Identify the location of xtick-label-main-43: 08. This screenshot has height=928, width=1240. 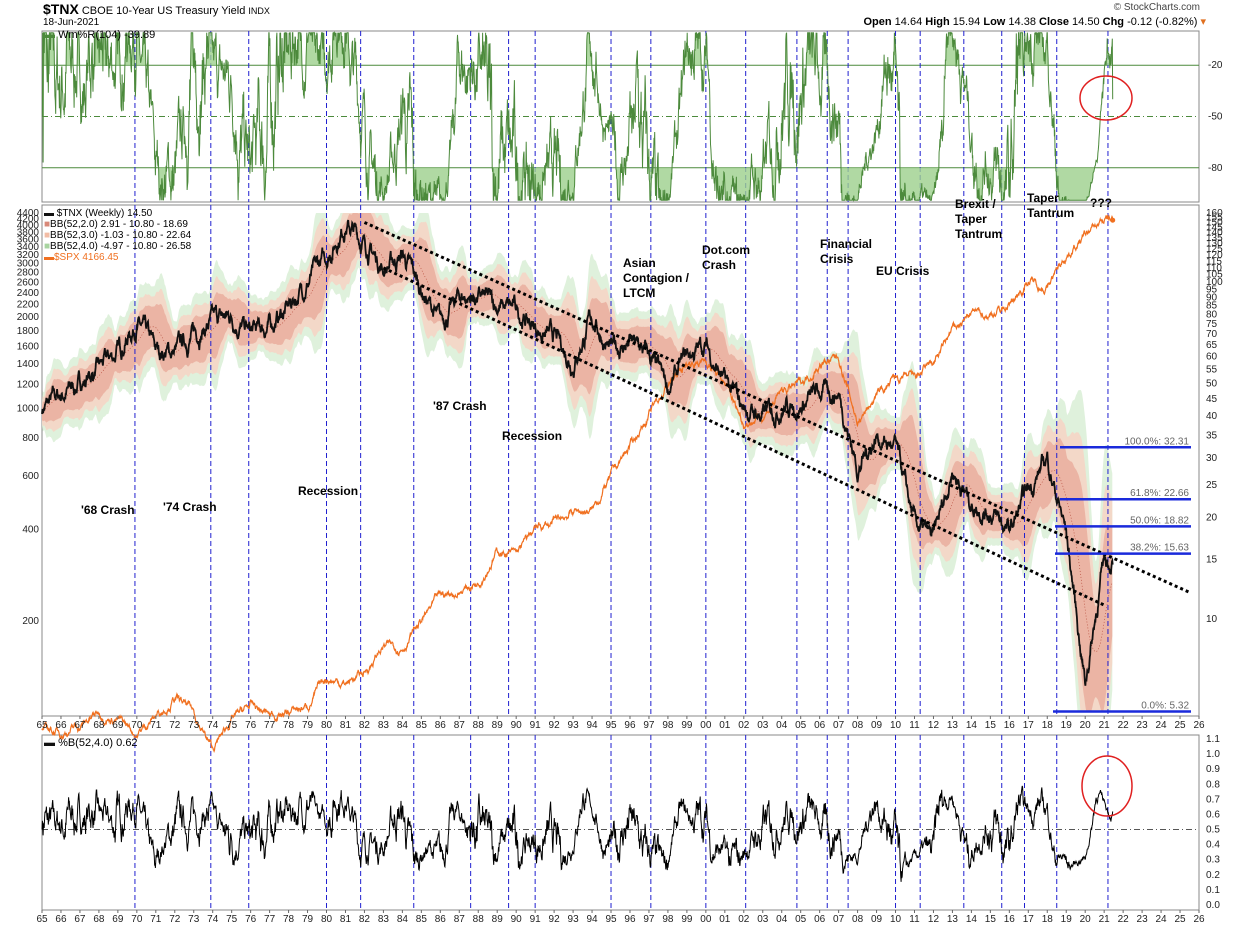
(858, 725).